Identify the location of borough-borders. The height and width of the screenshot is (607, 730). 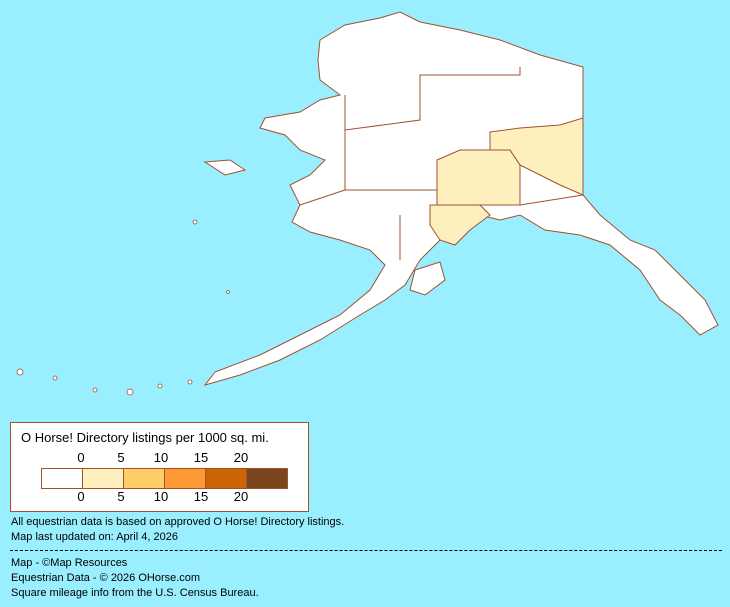
(441, 163).